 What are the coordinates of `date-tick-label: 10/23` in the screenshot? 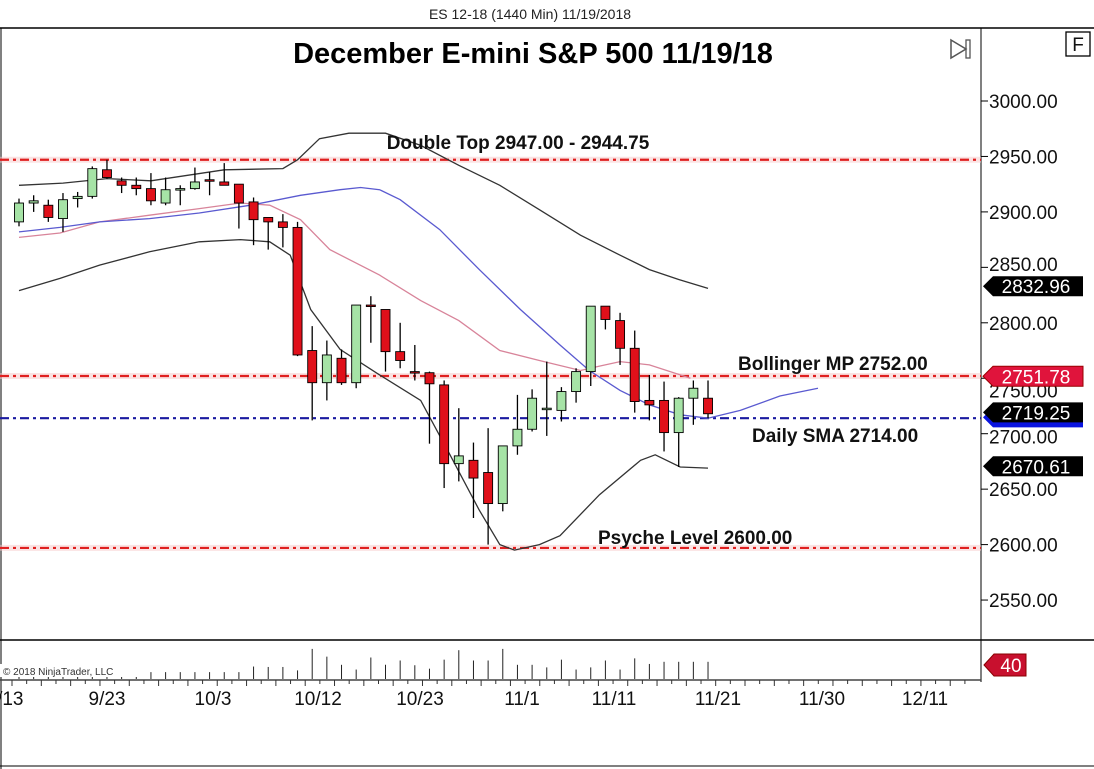 It's located at (420, 699).